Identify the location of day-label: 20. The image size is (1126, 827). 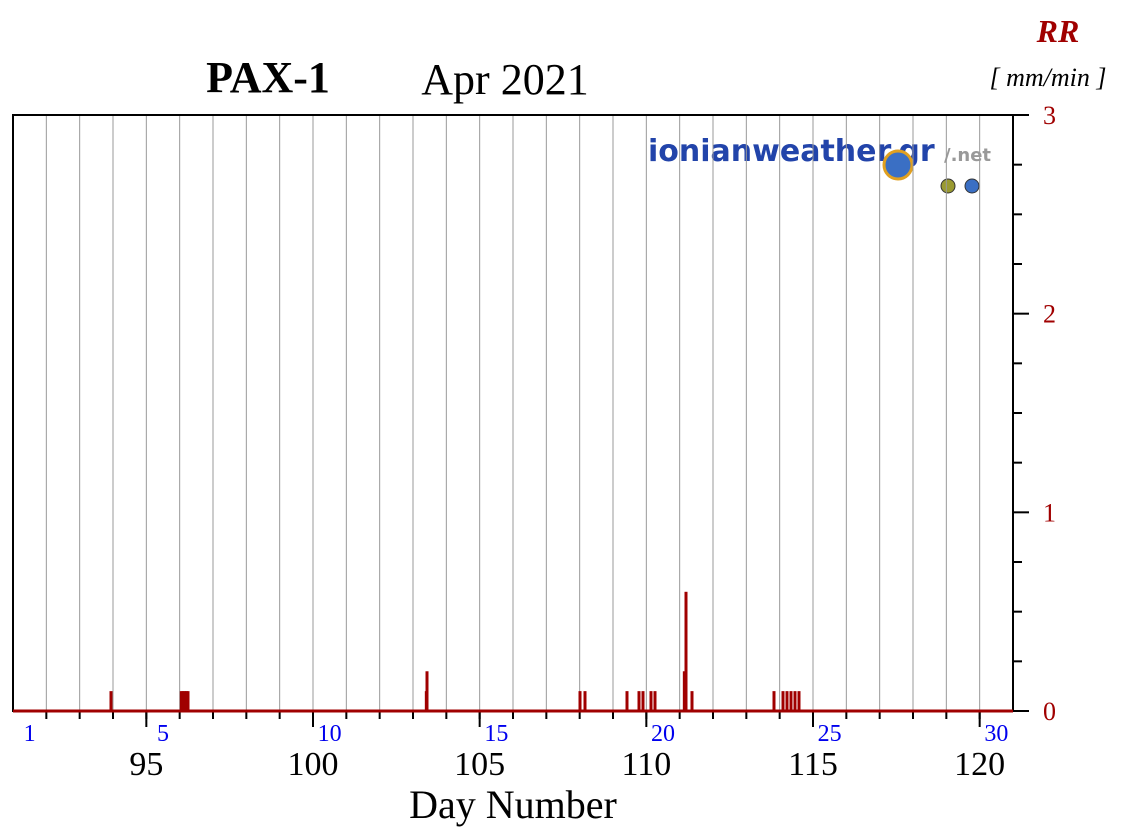
(663, 734).